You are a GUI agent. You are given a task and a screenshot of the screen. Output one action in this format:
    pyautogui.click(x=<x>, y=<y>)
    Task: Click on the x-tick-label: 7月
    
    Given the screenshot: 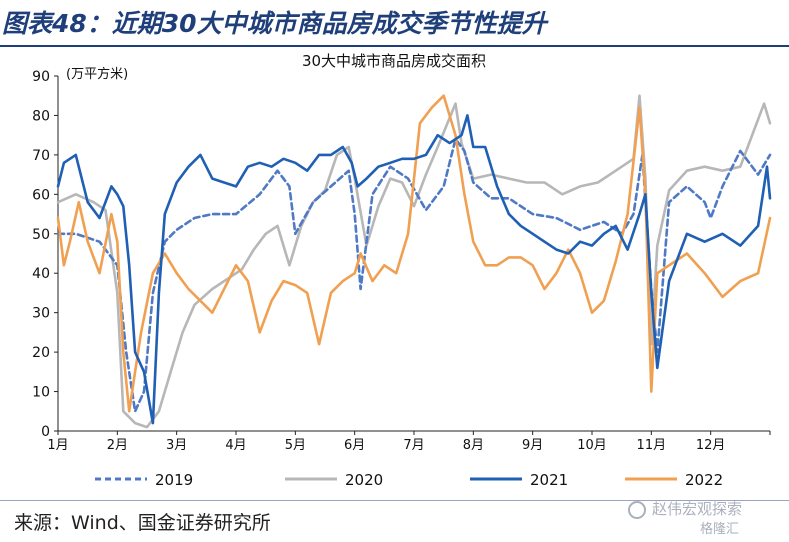 What is the action you would take?
    pyautogui.click(x=413, y=445)
    